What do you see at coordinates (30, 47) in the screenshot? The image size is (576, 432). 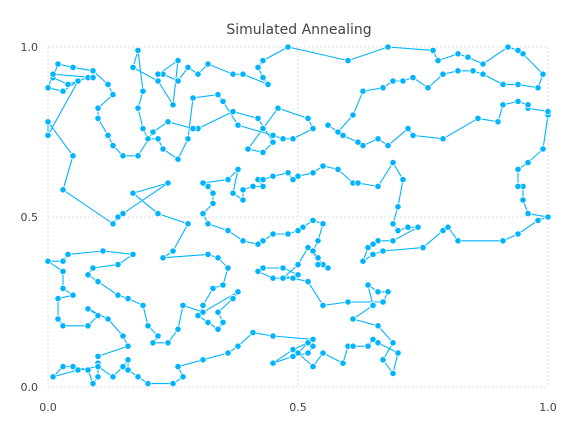 I see `y-tick-label: 1.0` at bounding box center [30, 47].